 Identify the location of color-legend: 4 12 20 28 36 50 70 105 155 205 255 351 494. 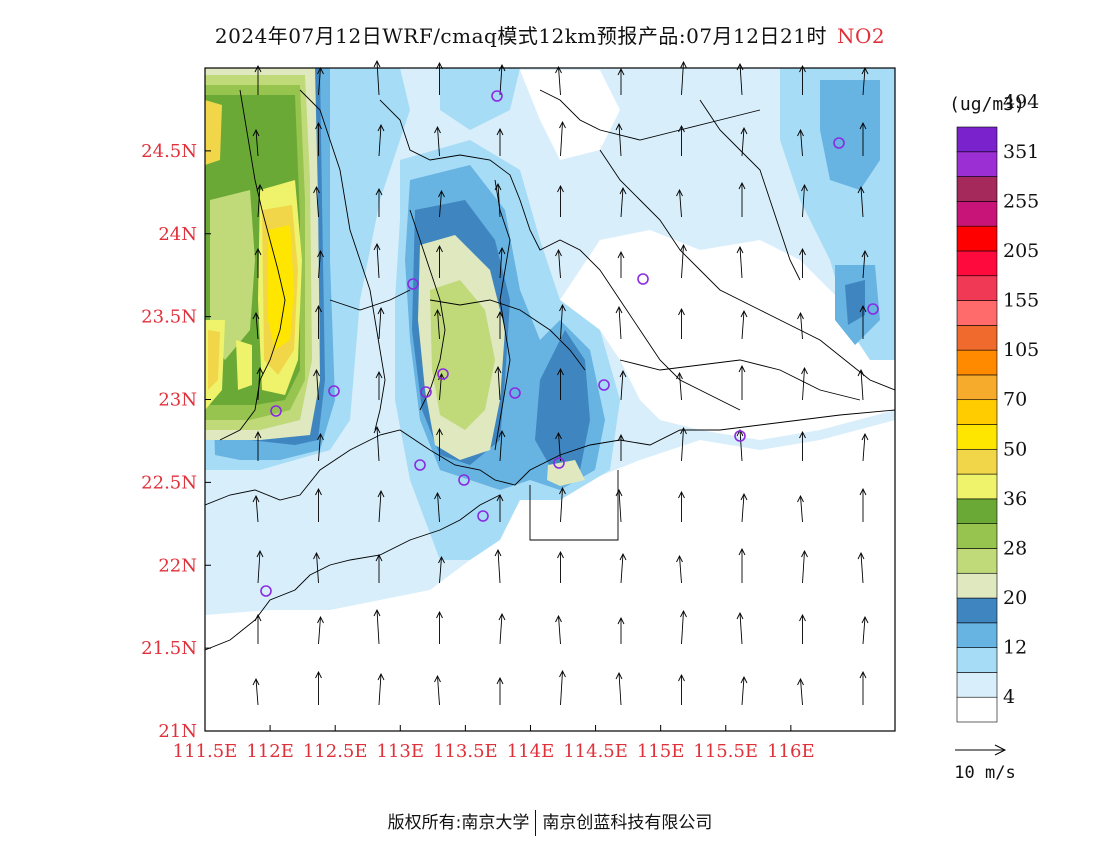
(997, 407).